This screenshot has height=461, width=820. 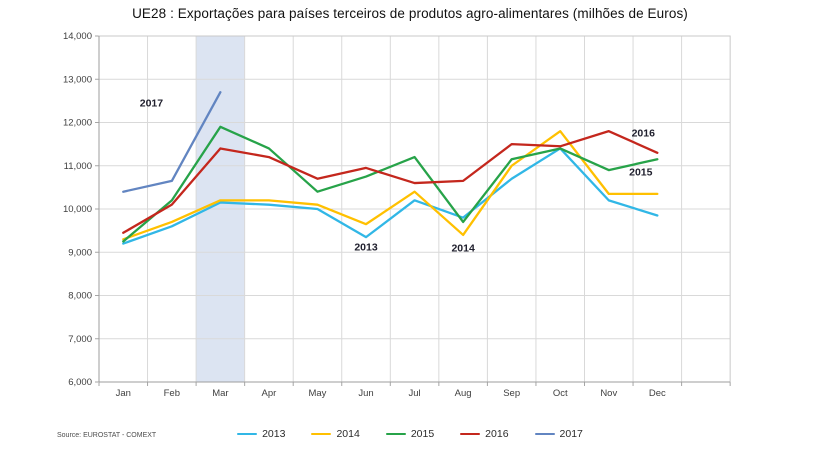 I want to click on y-axis-label: 10,000, so click(x=77, y=209).